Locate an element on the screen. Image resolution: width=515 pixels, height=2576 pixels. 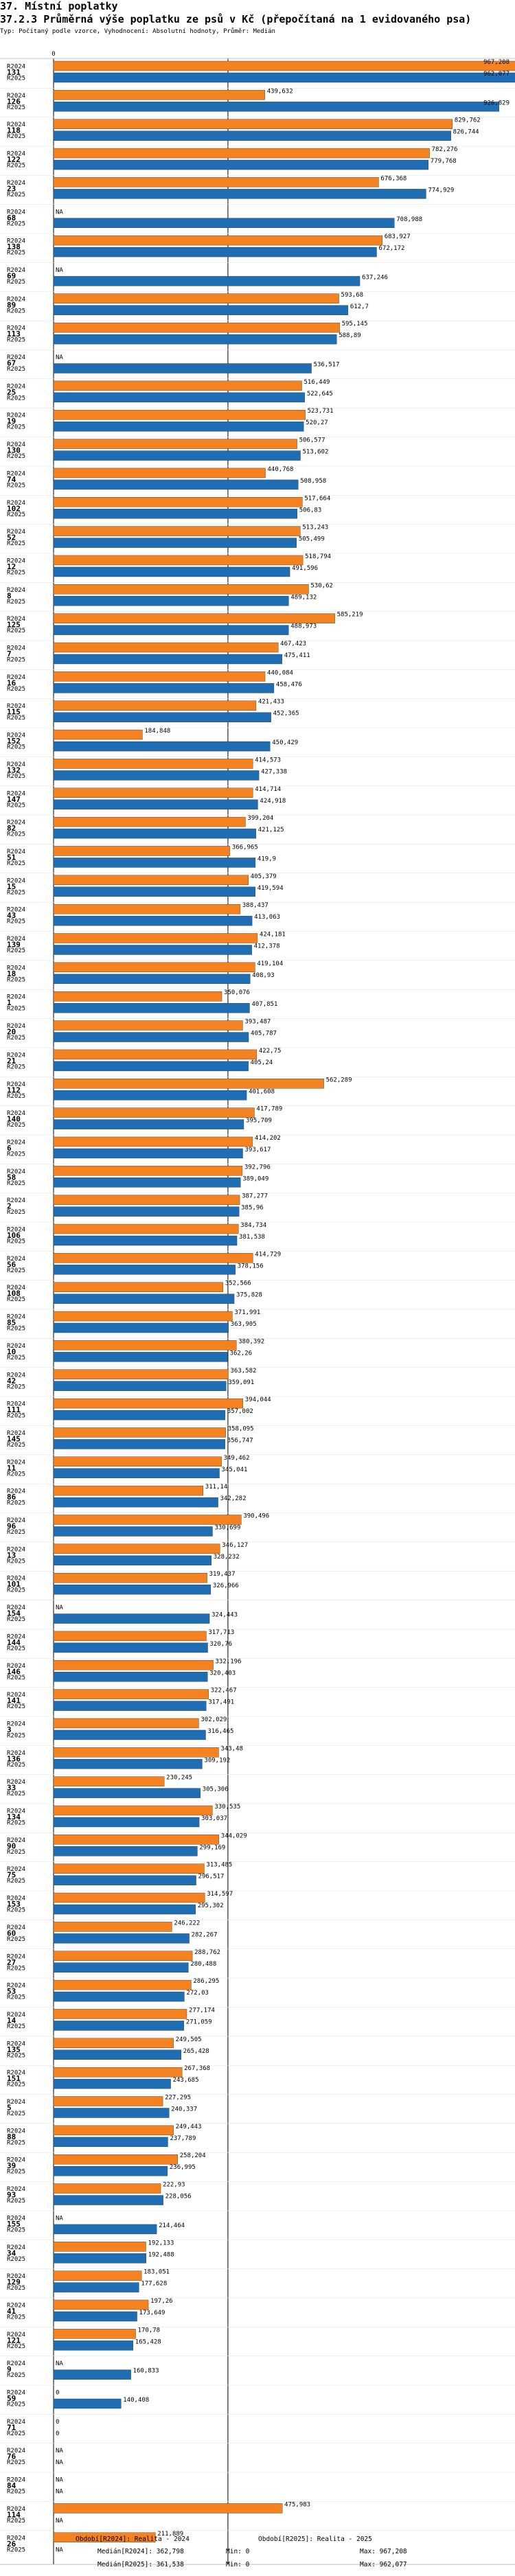
value-label: NA is located at coordinates (59, 358).